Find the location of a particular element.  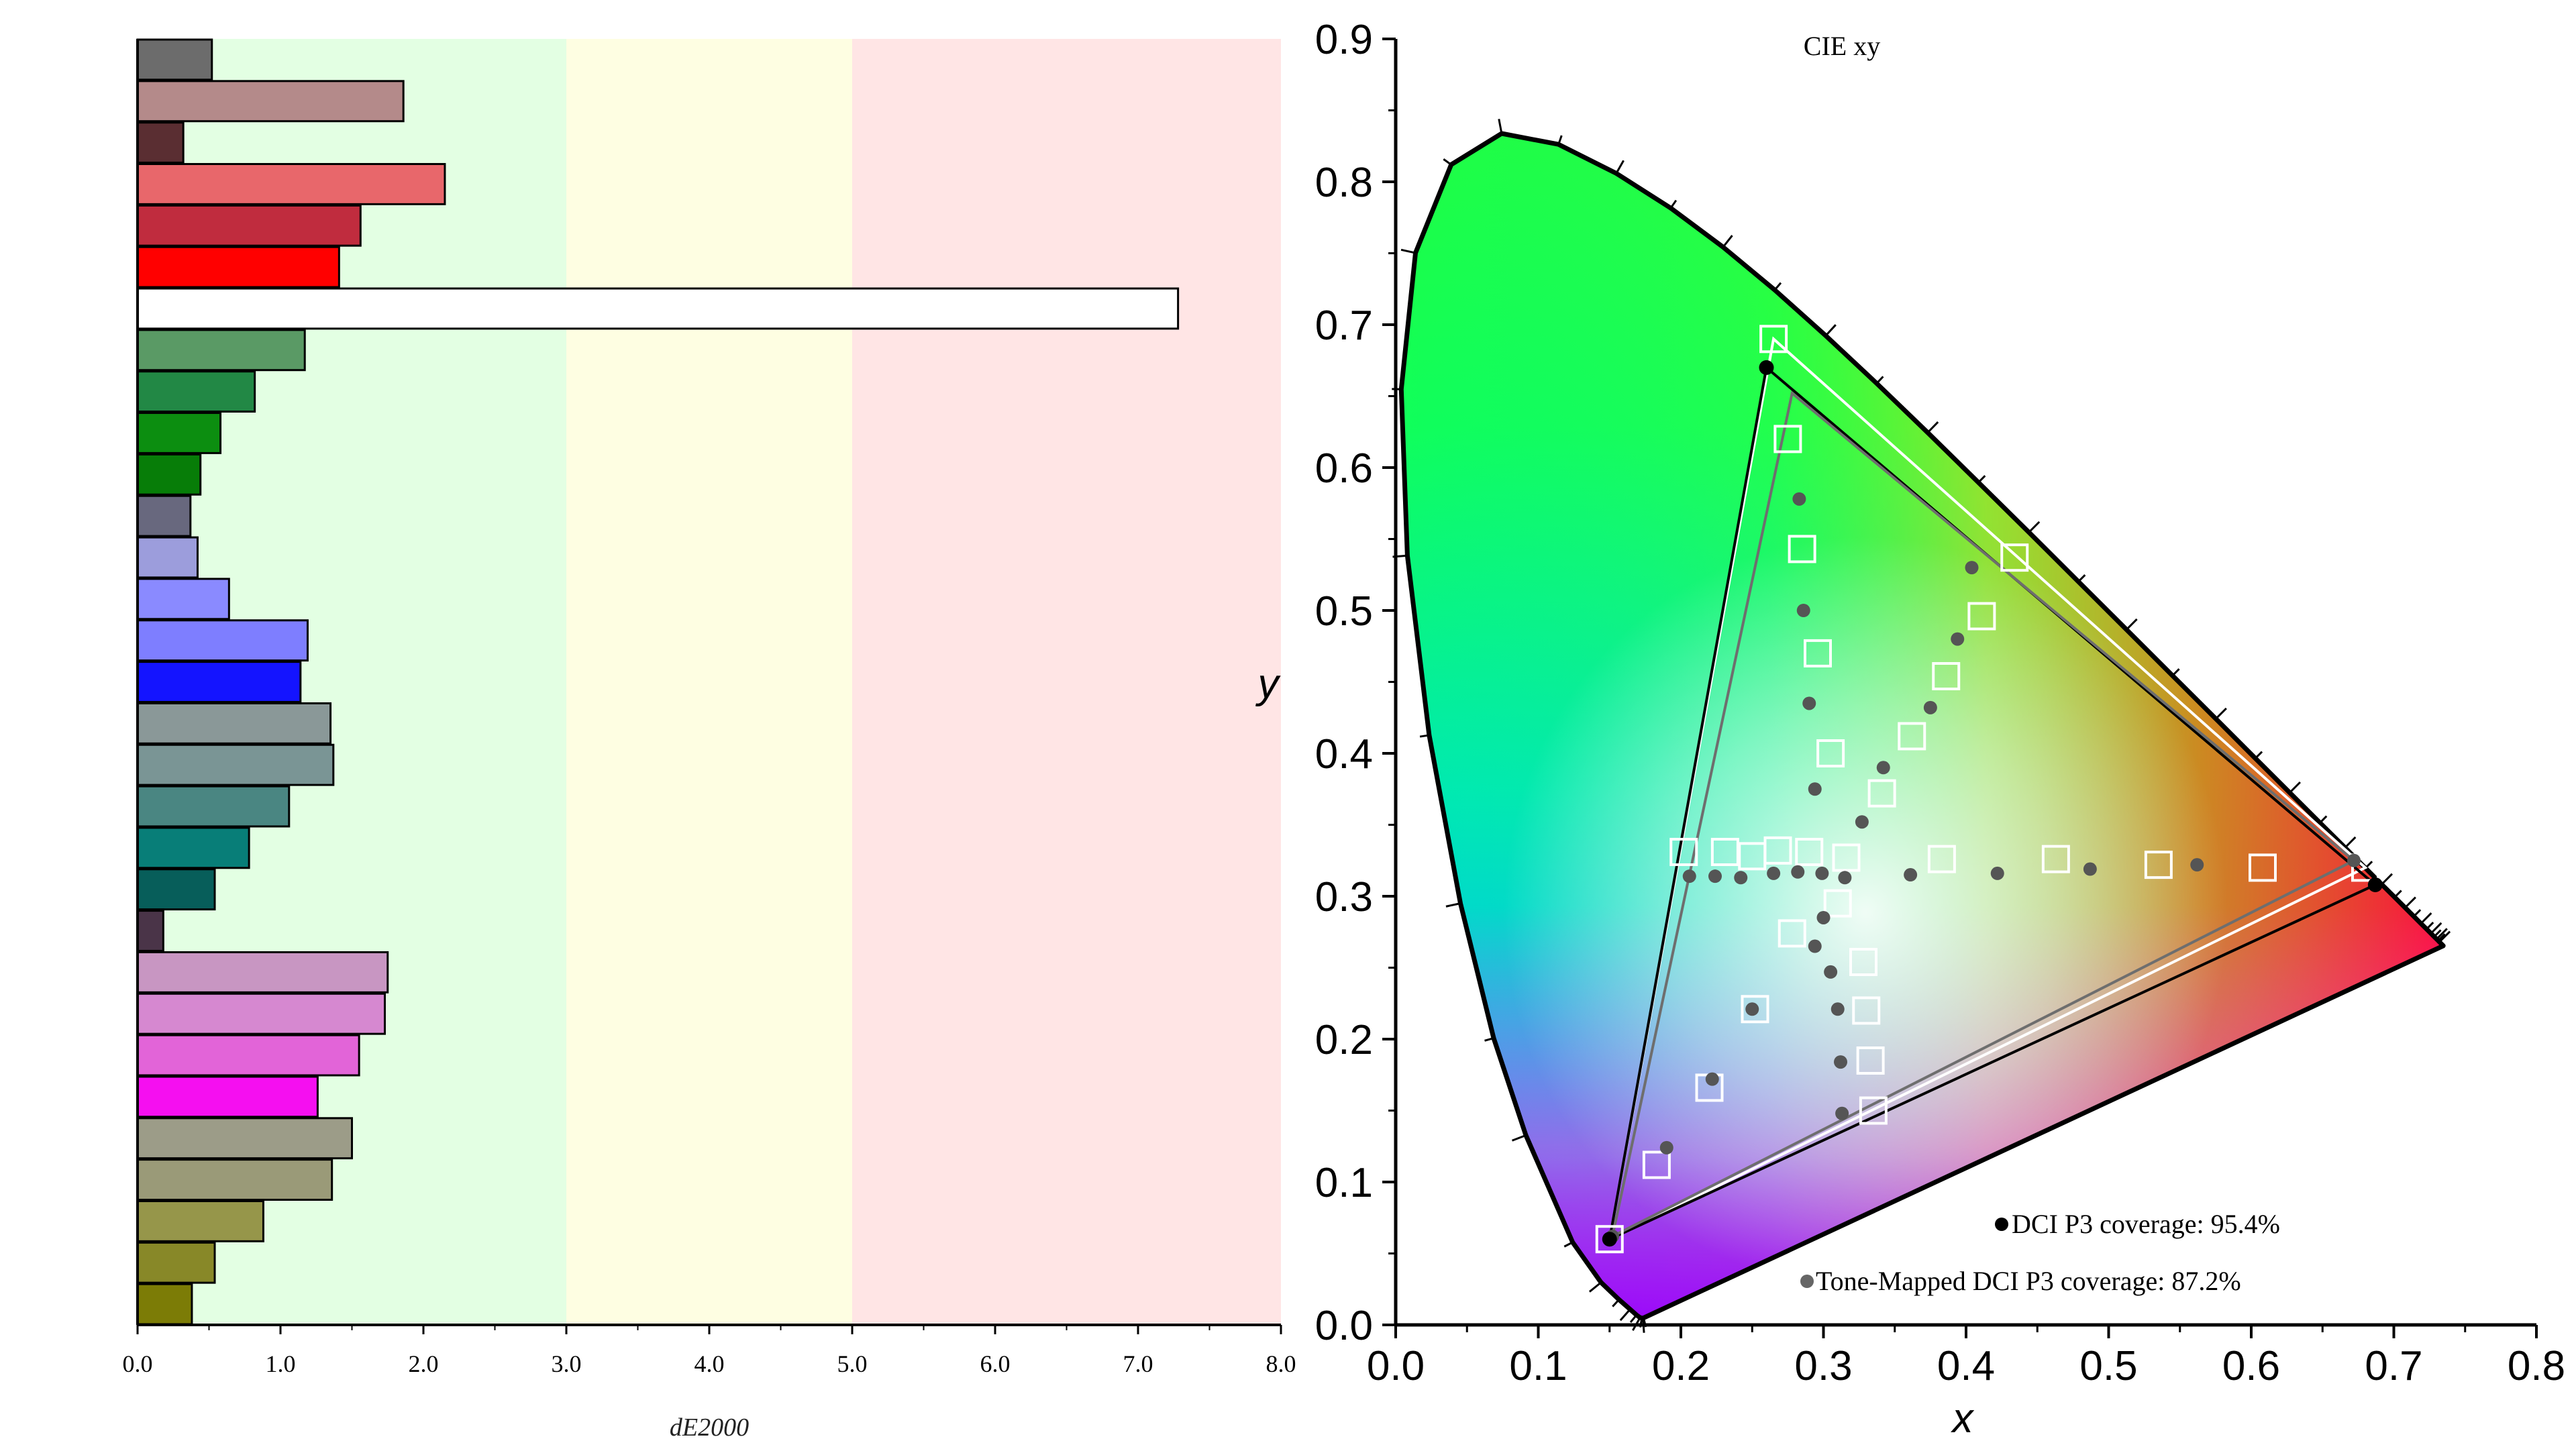

cie-y-tick-label: 0.9 is located at coordinates (1344, 40).